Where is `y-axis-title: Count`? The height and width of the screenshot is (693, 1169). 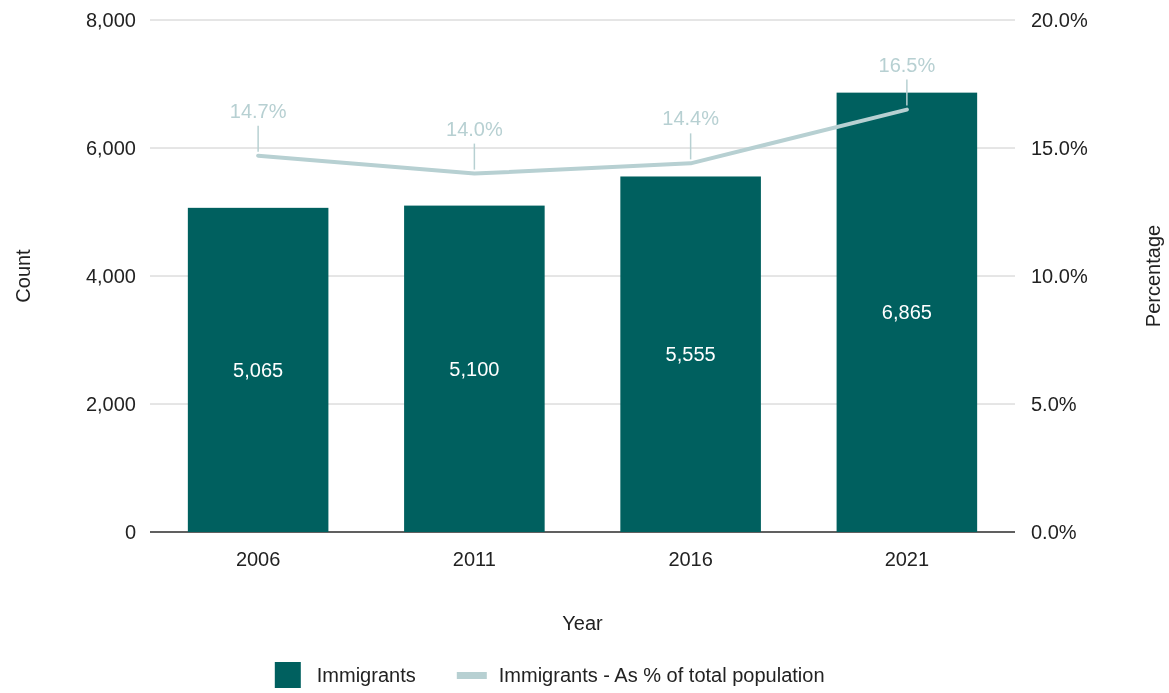
y-axis-title: Count is located at coordinates (23, 275).